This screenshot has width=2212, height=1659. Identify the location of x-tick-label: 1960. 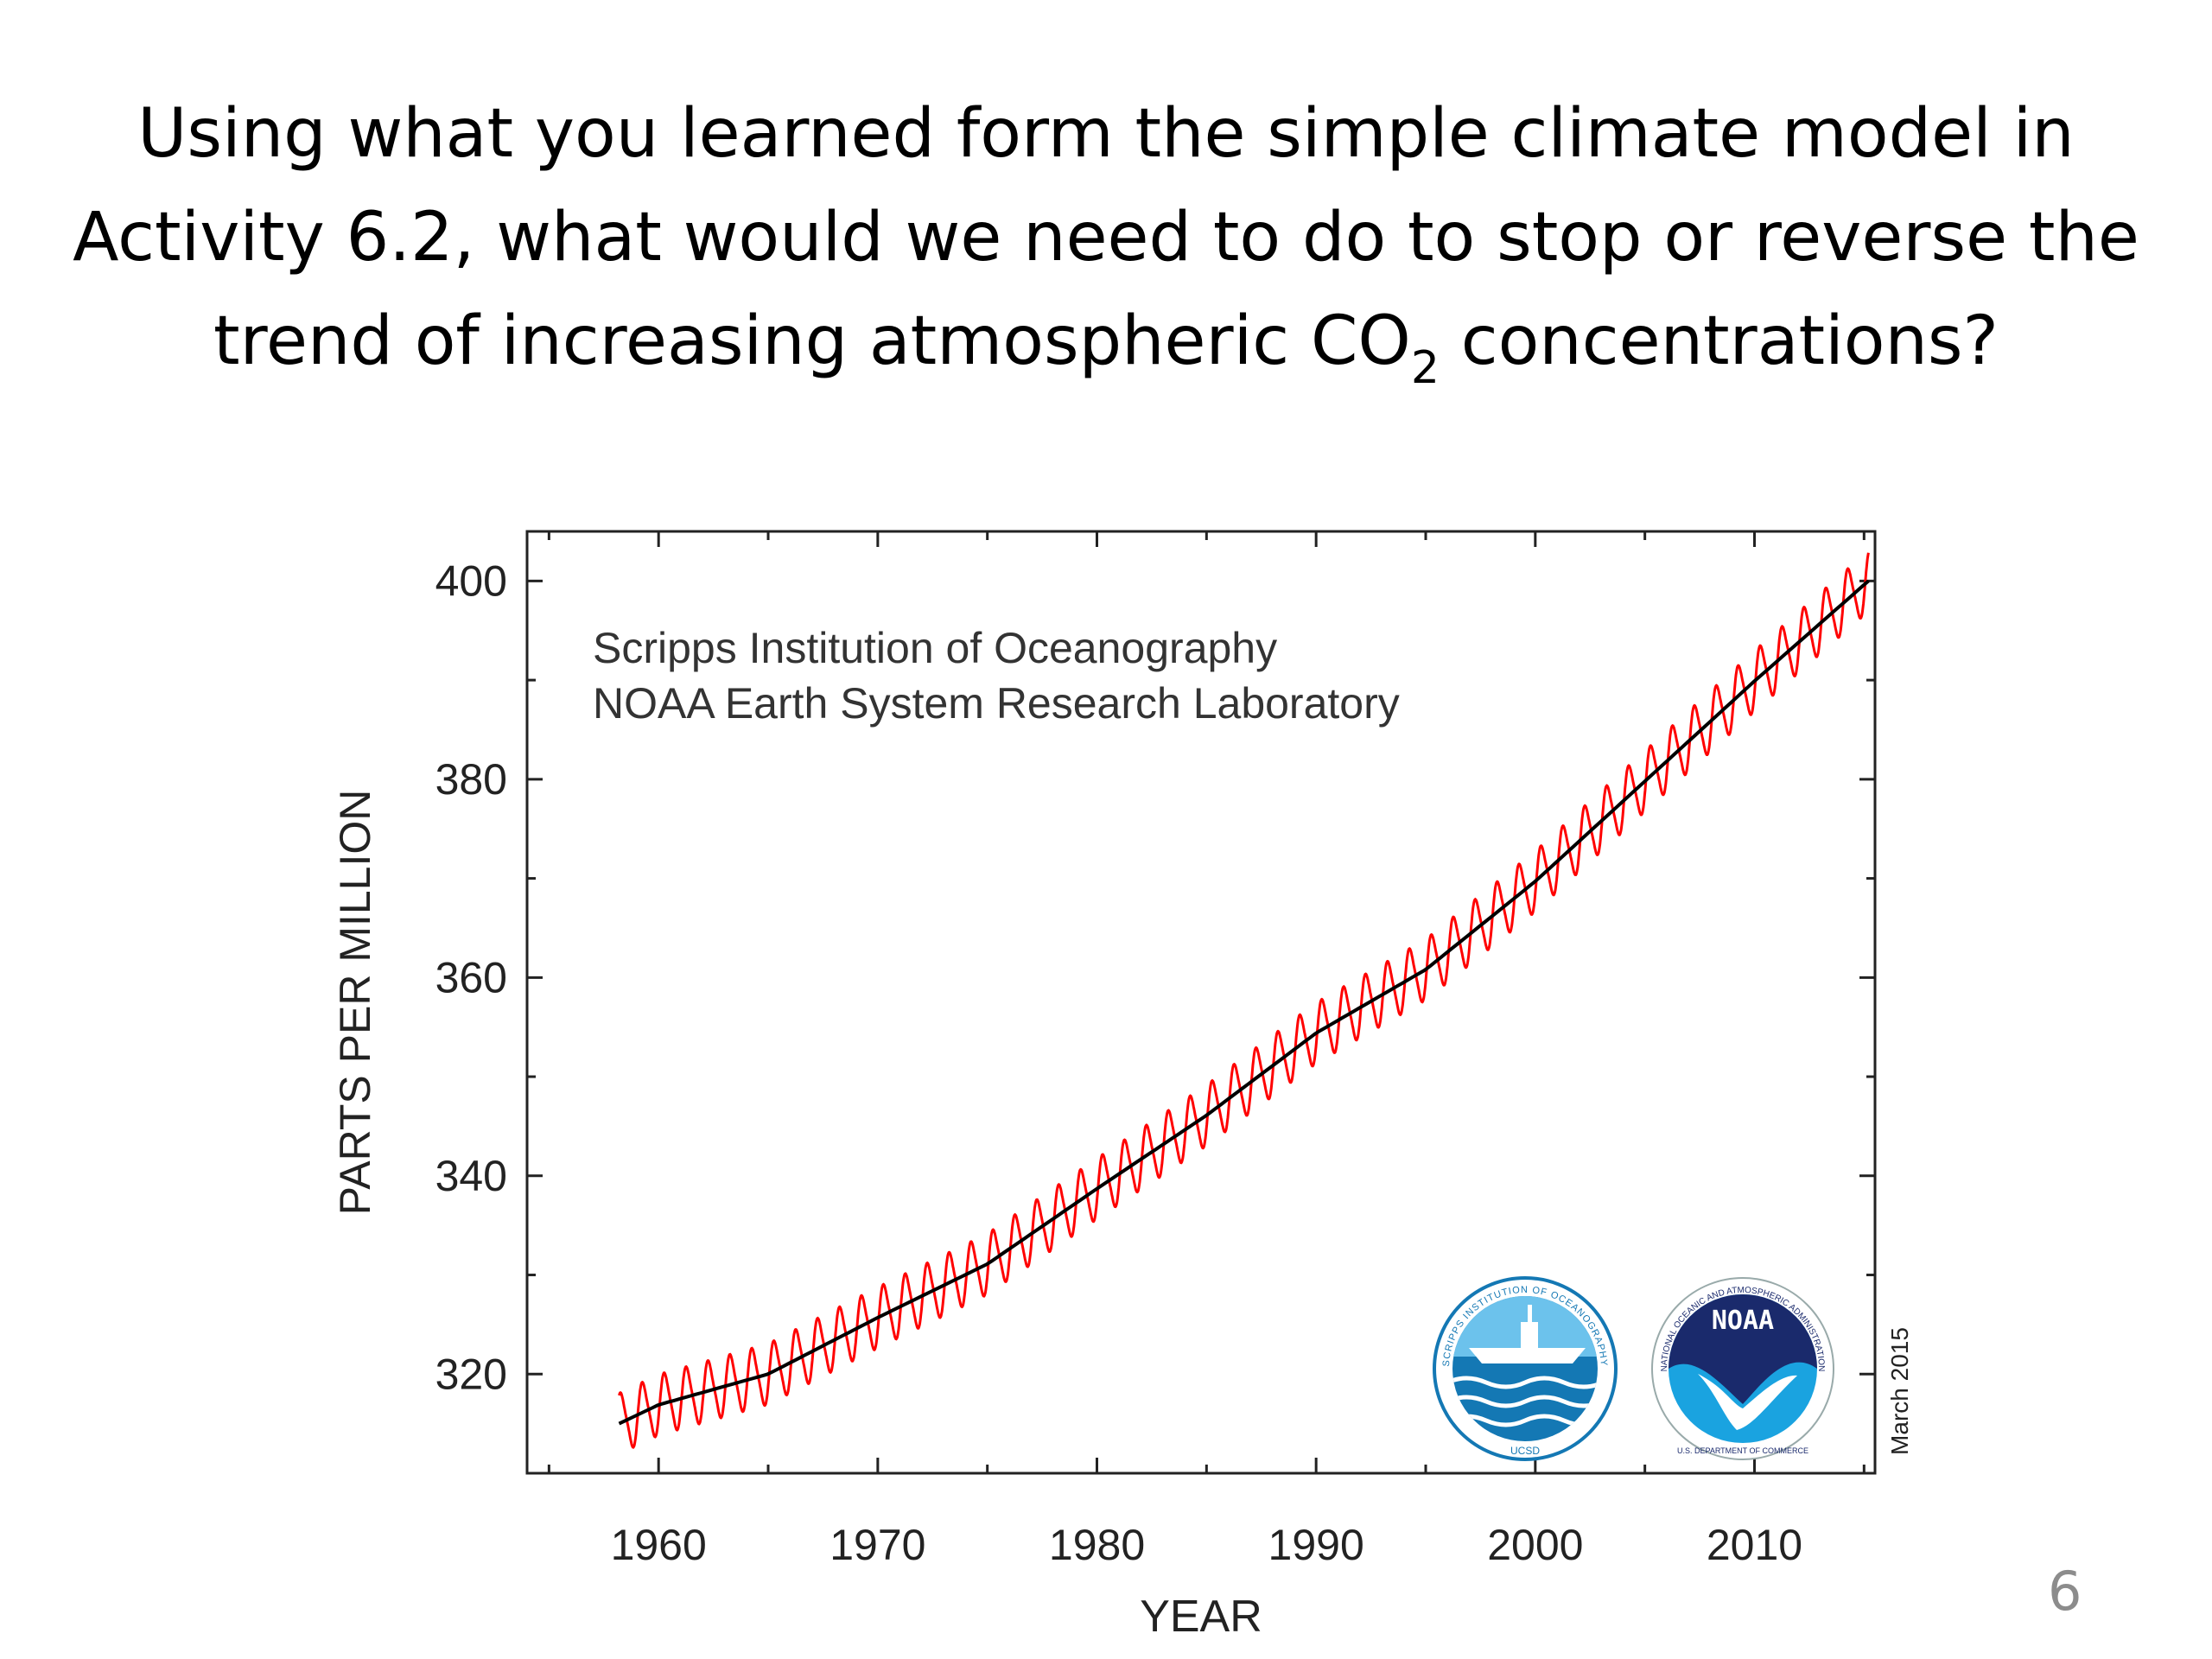
(659, 1545).